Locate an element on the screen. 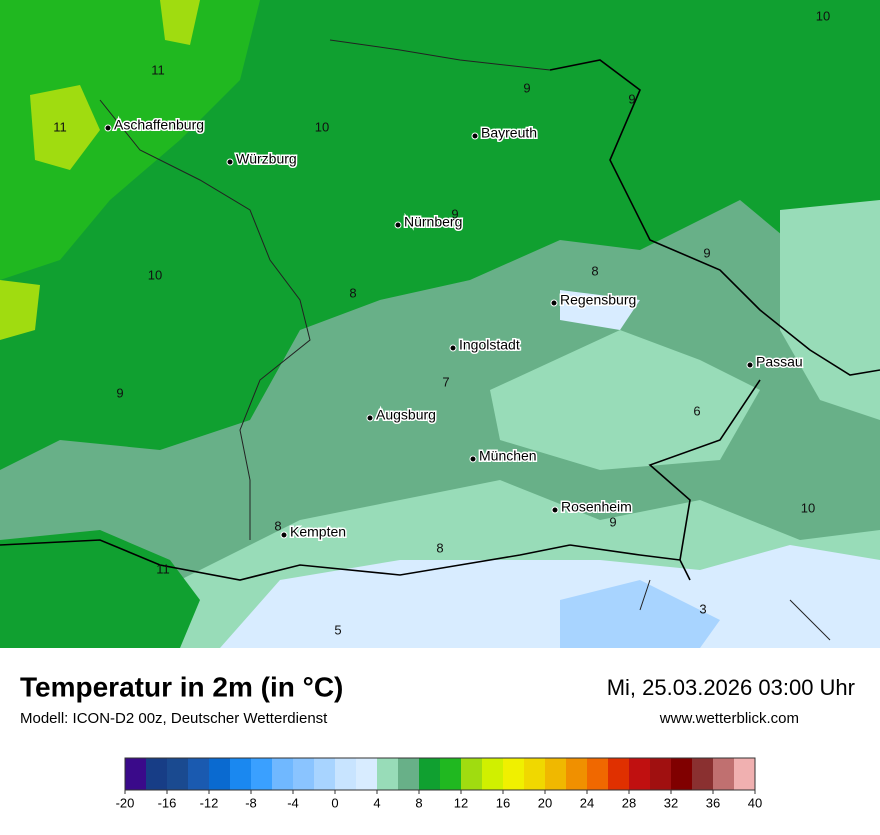 Image resolution: width=880 pixels, height=835 pixels. temperature-label: 7 is located at coordinates (445, 381).